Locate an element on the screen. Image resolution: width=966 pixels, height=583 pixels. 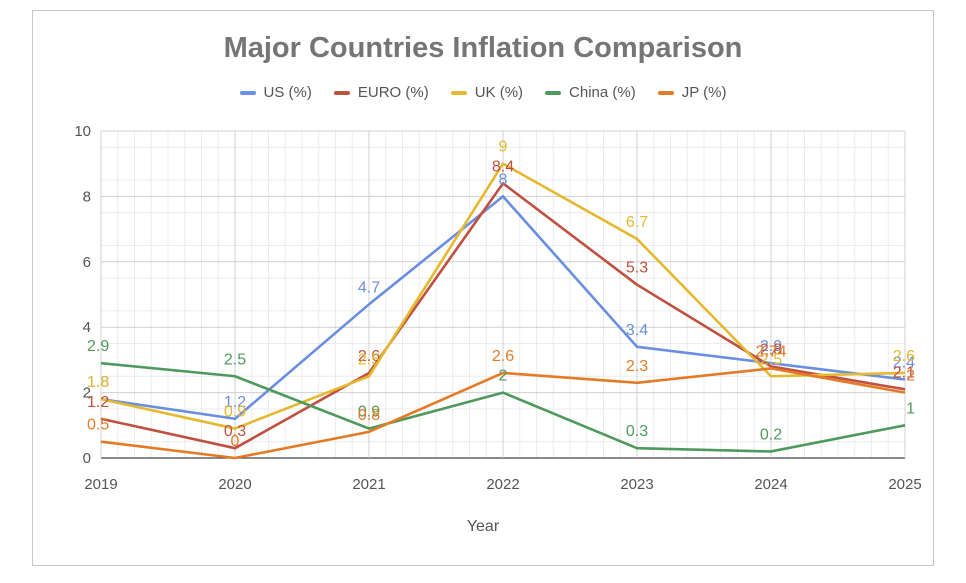
data-label: 3.4 is located at coordinates (637, 330).